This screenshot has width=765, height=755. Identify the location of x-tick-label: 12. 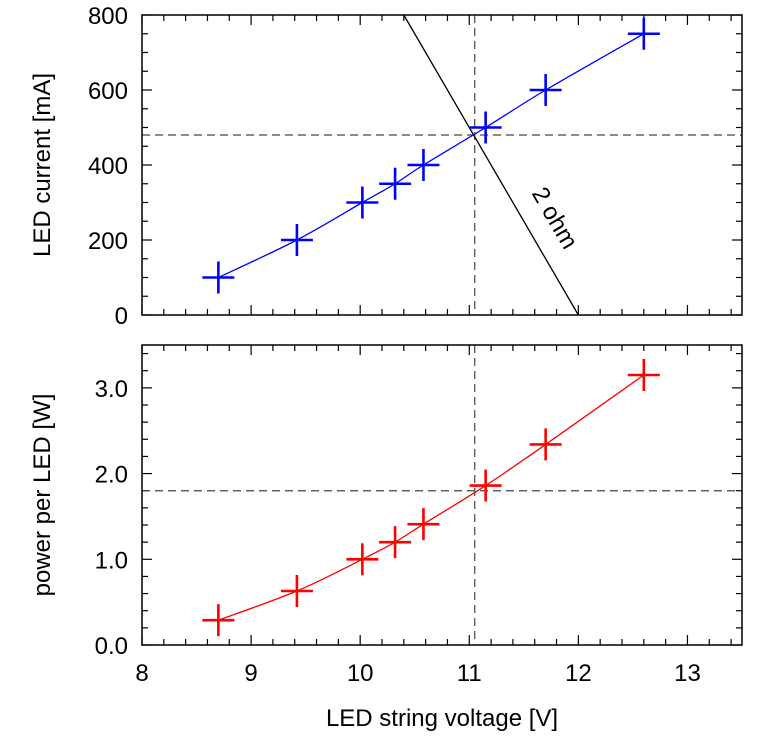
(578, 673).